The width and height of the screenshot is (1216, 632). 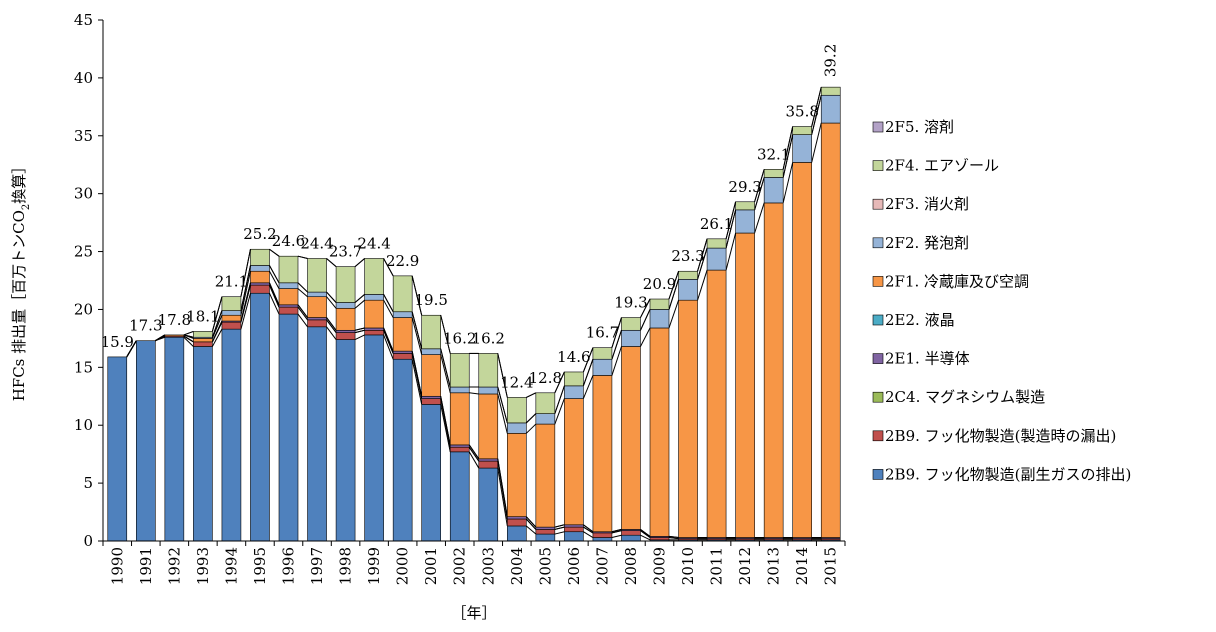 What do you see at coordinates (83, 20) in the screenshot?
I see `y-tick-label: 45` at bounding box center [83, 20].